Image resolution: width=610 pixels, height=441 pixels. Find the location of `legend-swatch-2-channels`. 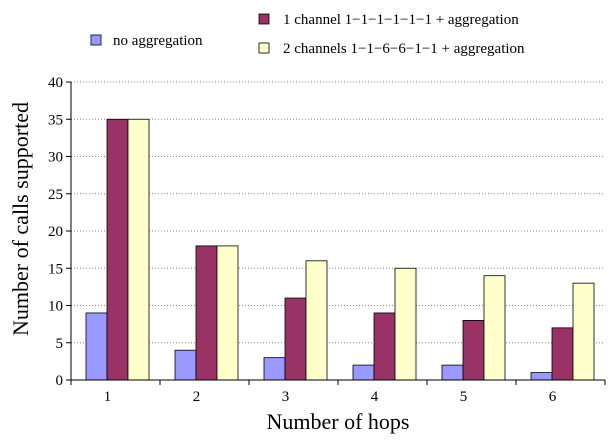

legend-swatch-2-channels is located at coordinates (264, 48).